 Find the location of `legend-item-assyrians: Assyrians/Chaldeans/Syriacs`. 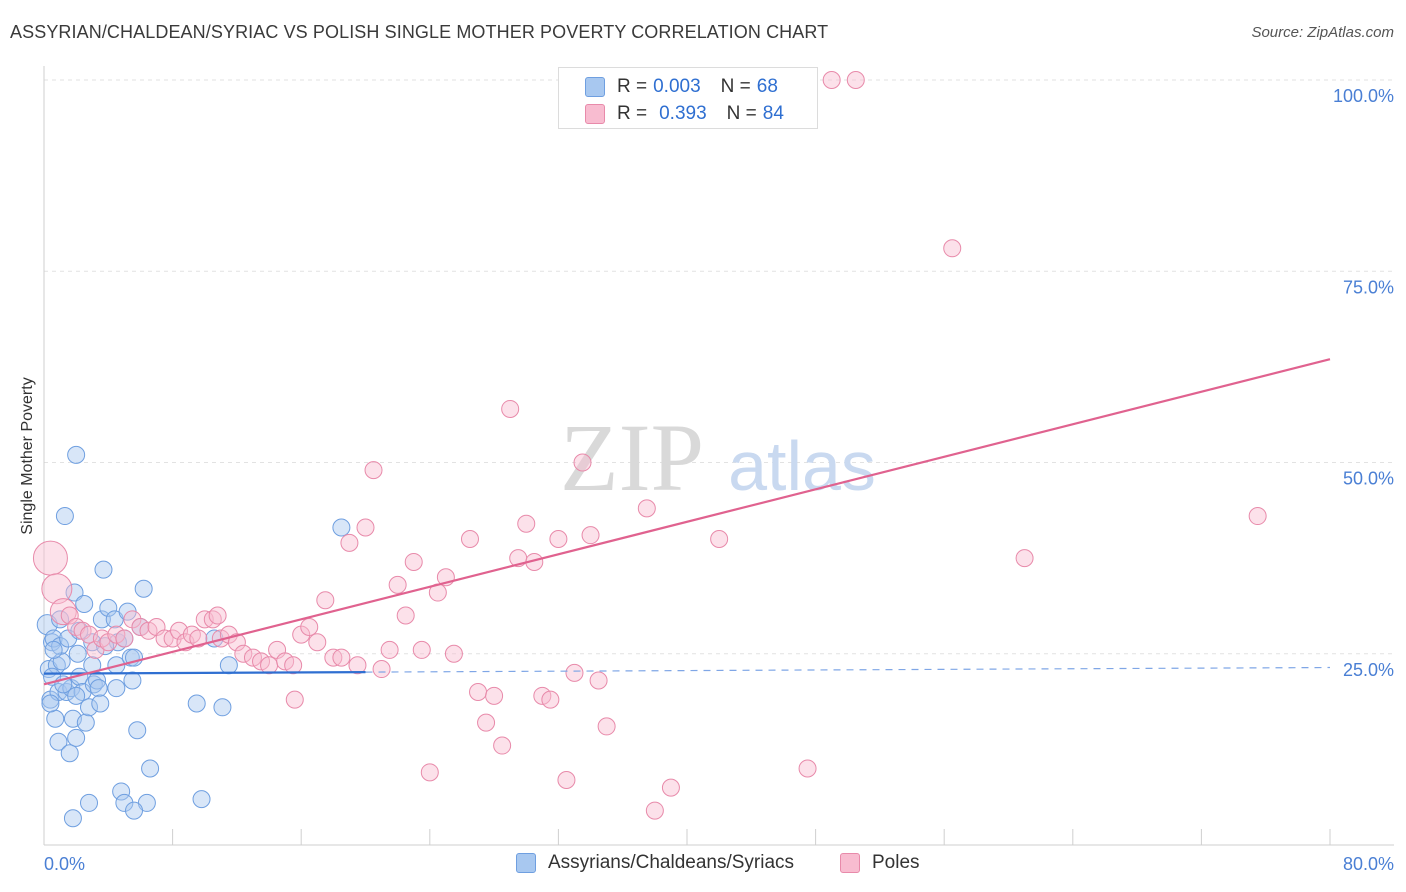

legend-item-assyrians: Assyrians/Chaldeans/Syriacs is located at coordinates (655, 863).